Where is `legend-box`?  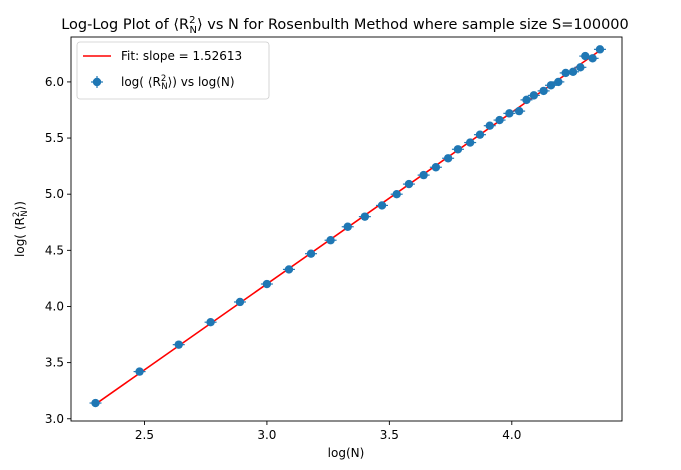 legend-box is located at coordinates (173, 70).